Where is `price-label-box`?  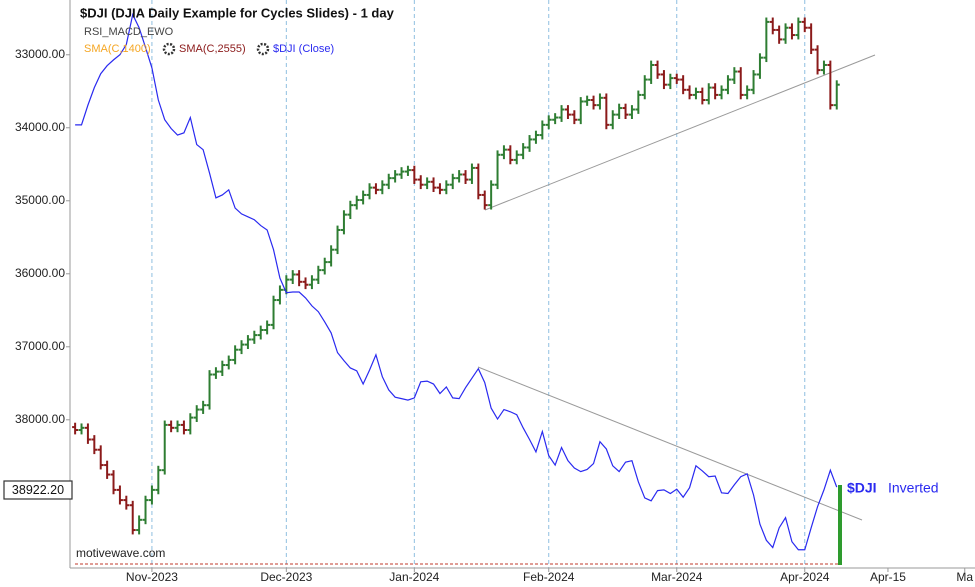 price-label-box is located at coordinates (38, 490).